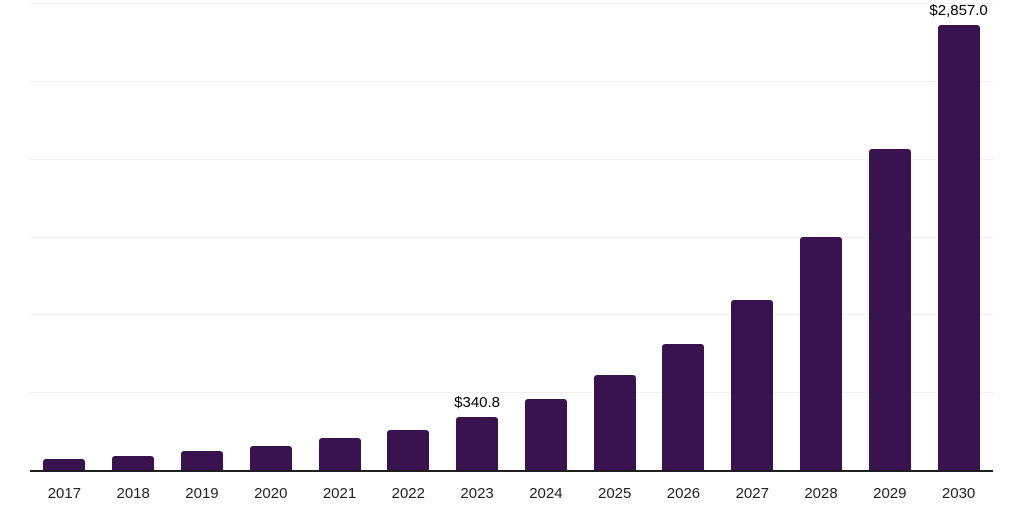 The height and width of the screenshot is (512, 1024). I want to click on bar-2019, so click(201, 460).